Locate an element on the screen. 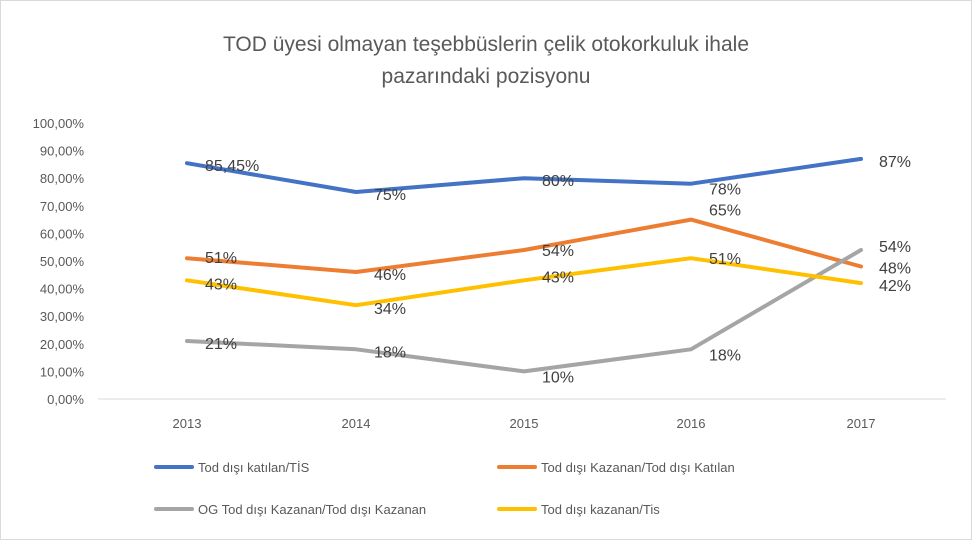  y-tick-label: 40,00% is located at coordinates (62, 289).